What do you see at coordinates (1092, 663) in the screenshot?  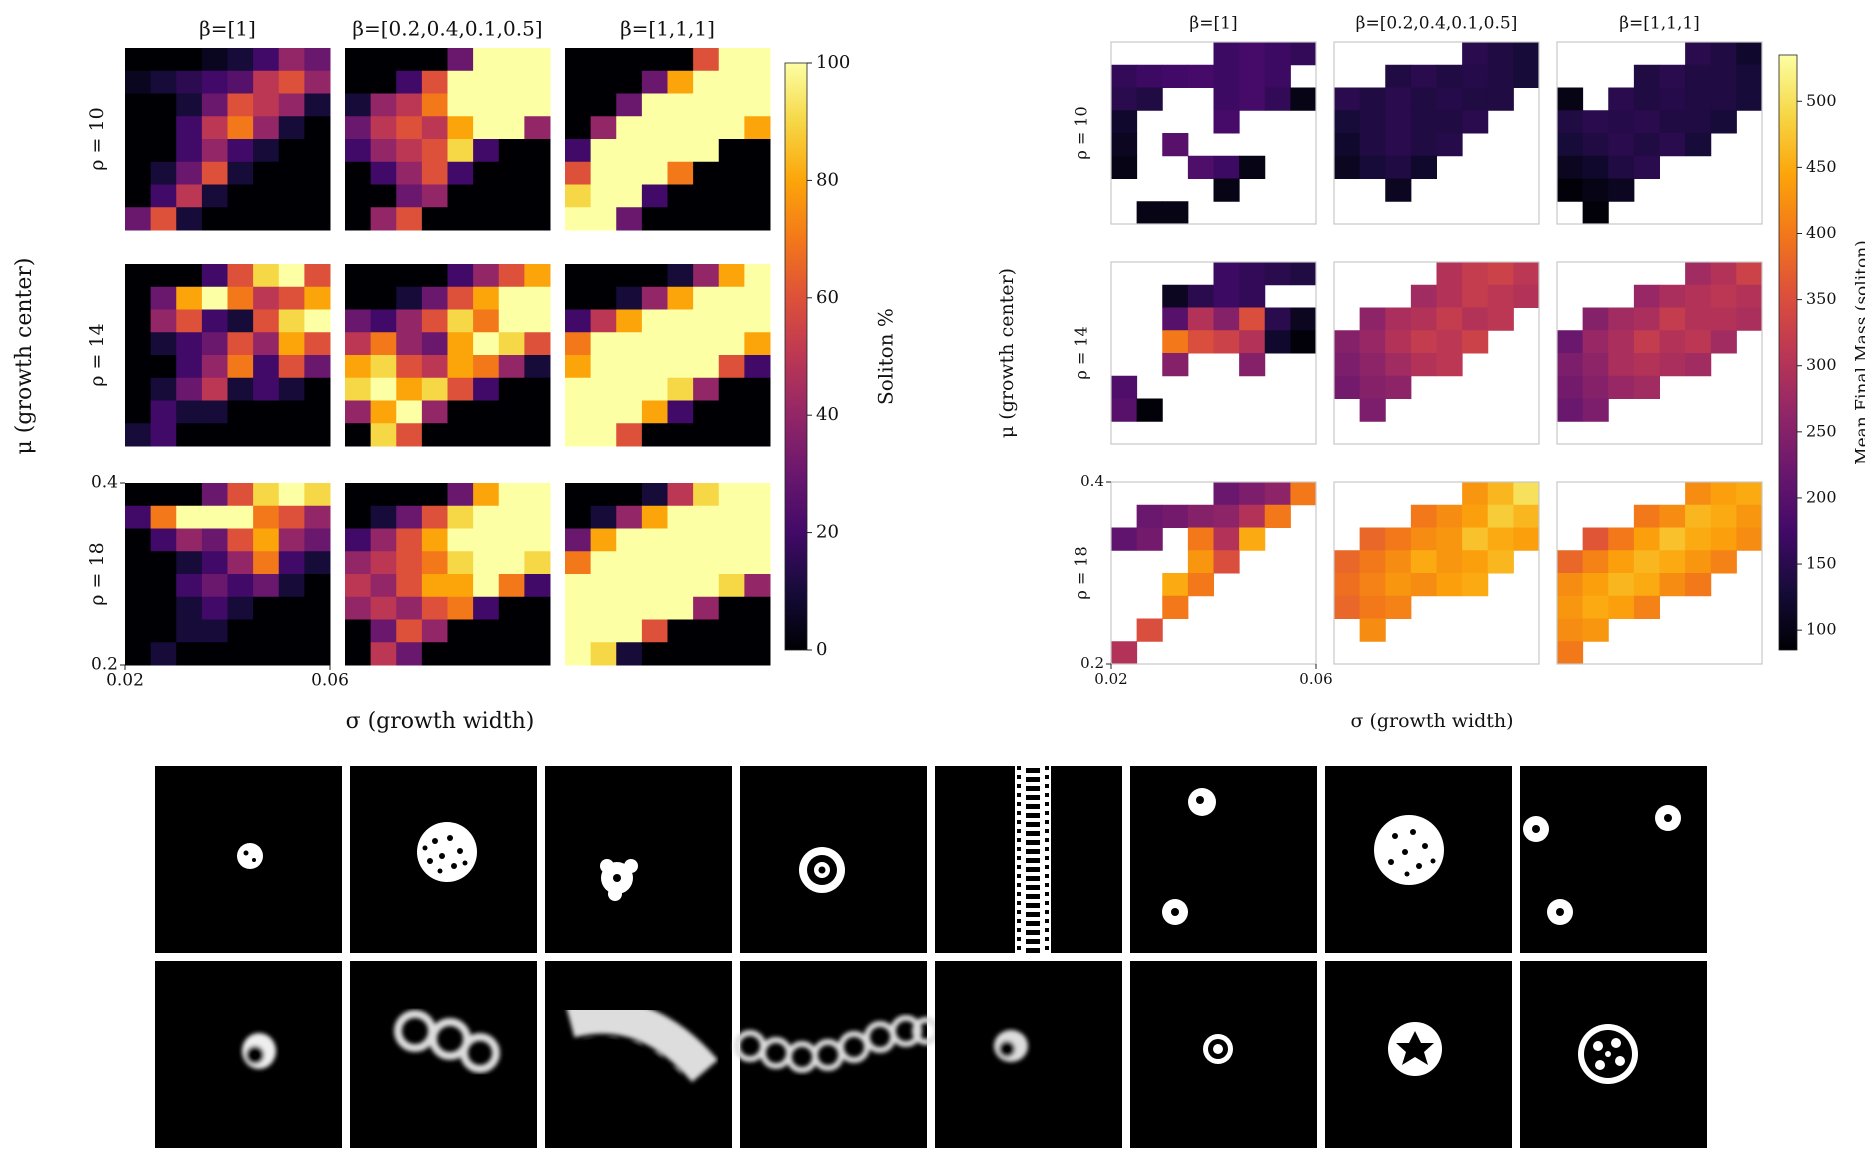 I see `y-tick-label: 0.2` at bounding box center [1092, 663].